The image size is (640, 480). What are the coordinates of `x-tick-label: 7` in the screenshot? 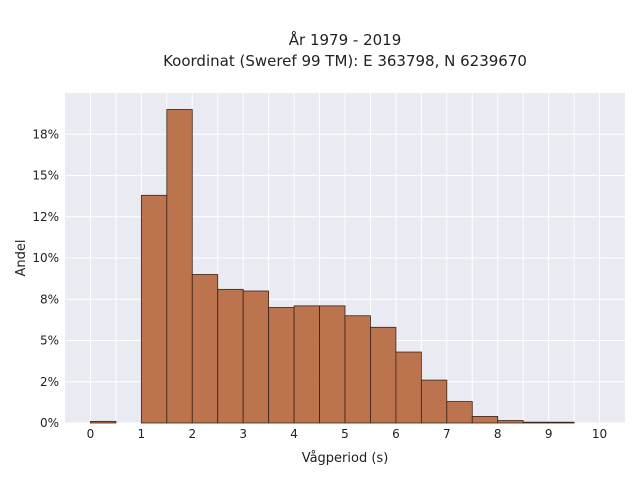 It's located at (447, 434).